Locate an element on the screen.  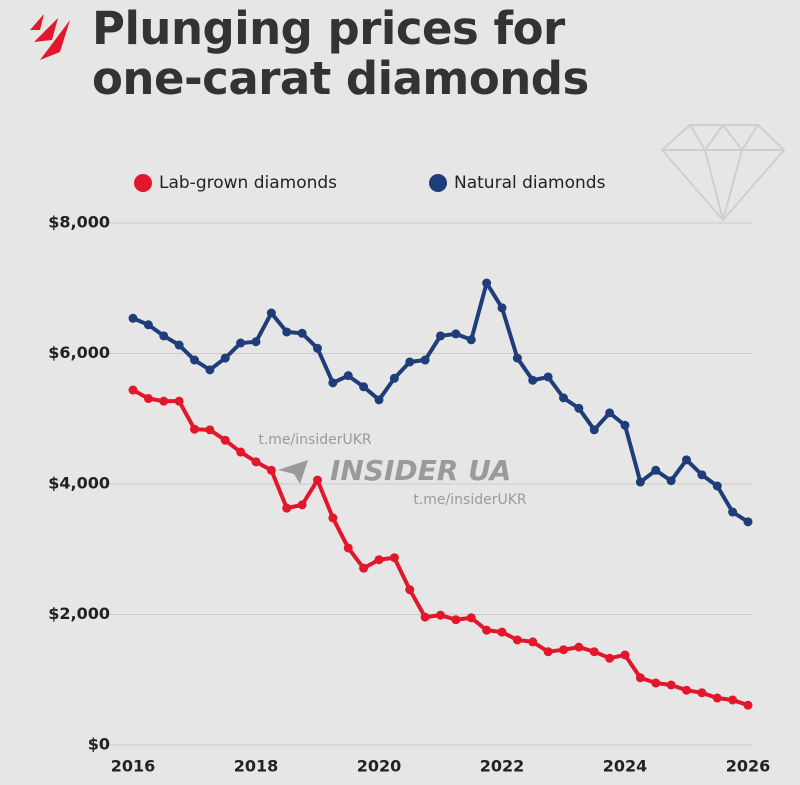
y-tick-label: $0 is located at coordinates (99, 744).